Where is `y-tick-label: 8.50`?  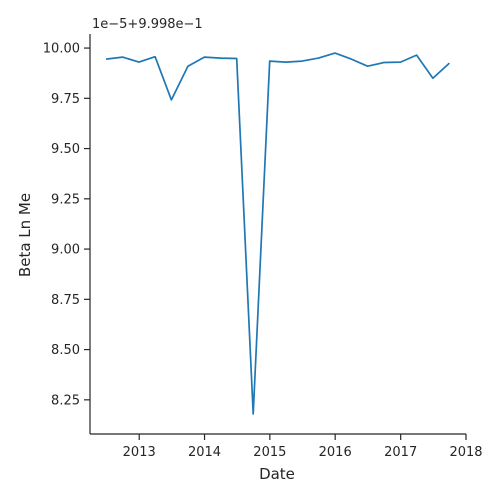
y-tick-label: 8.50 is located at coordinates (65, 350).